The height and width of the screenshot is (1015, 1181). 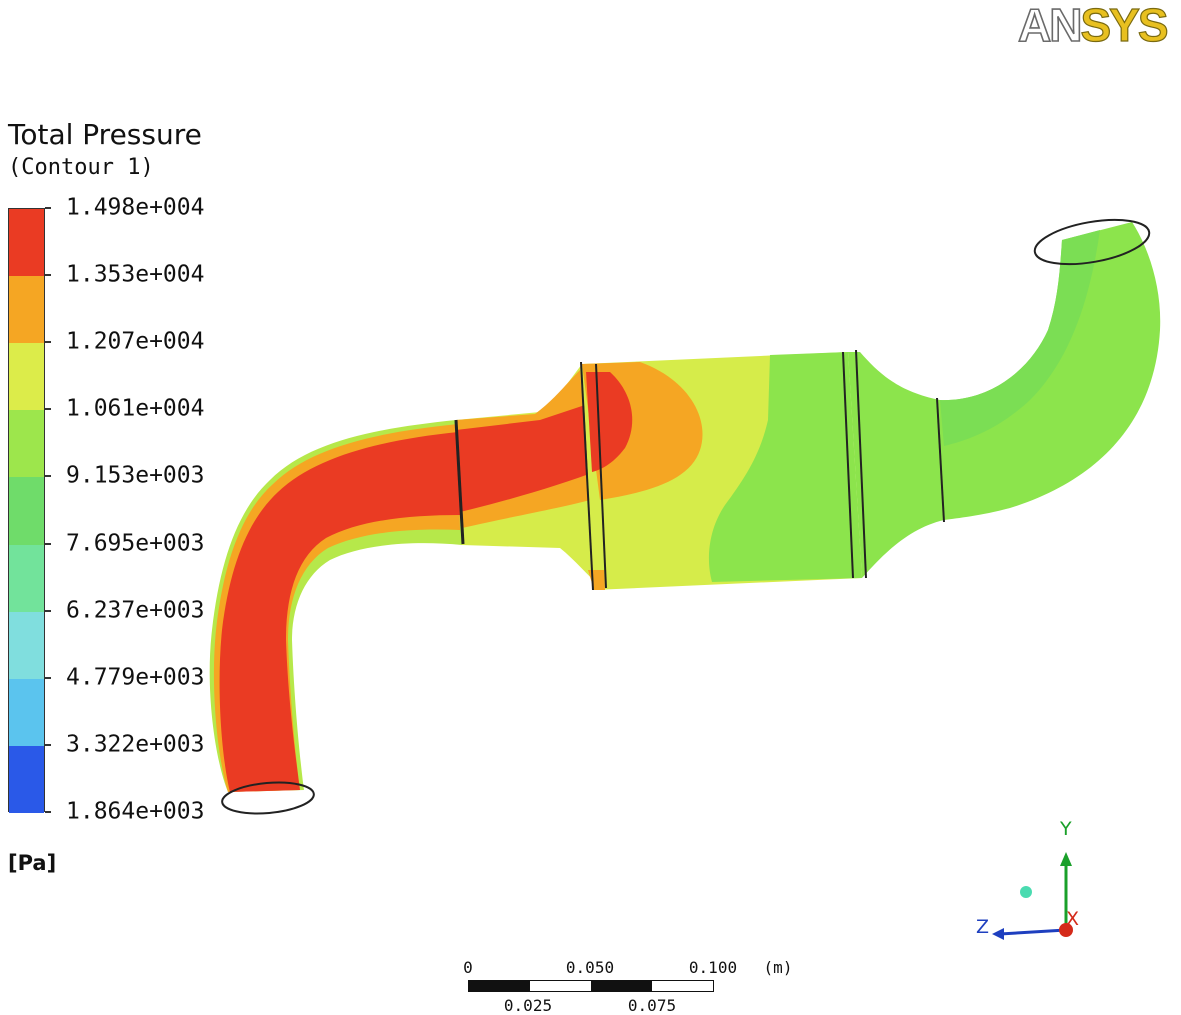 I want to click on logo-text-an: AN, so click(x=1050, y=25).